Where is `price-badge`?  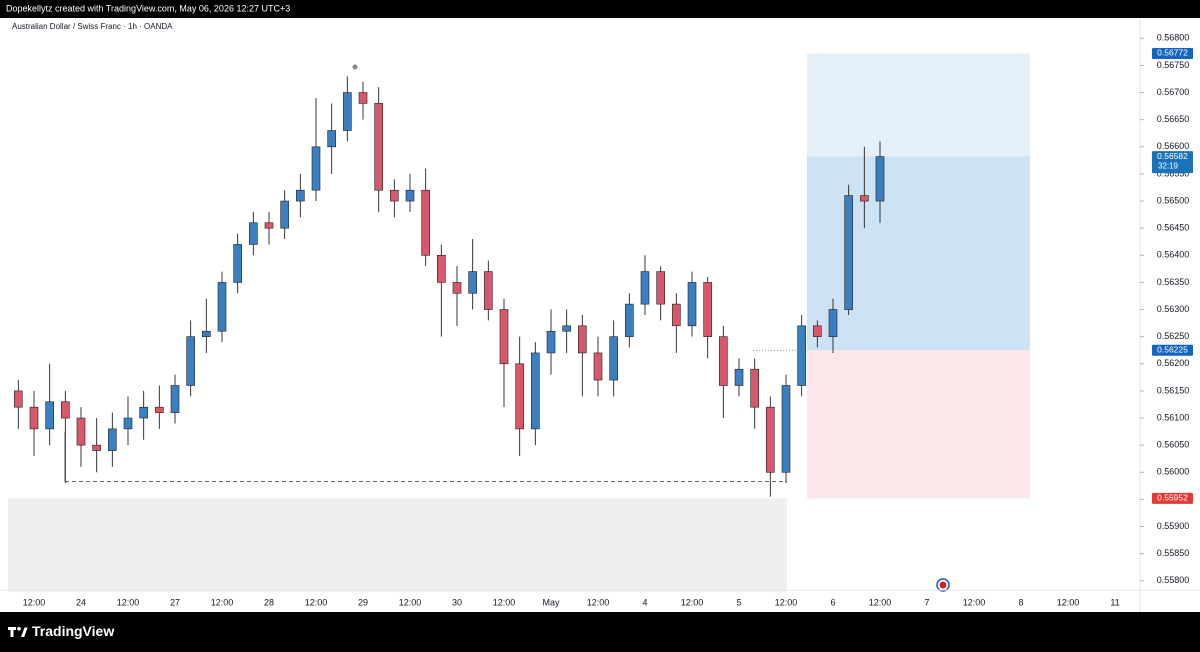
price-badge is located at coordinates (1172, 162).